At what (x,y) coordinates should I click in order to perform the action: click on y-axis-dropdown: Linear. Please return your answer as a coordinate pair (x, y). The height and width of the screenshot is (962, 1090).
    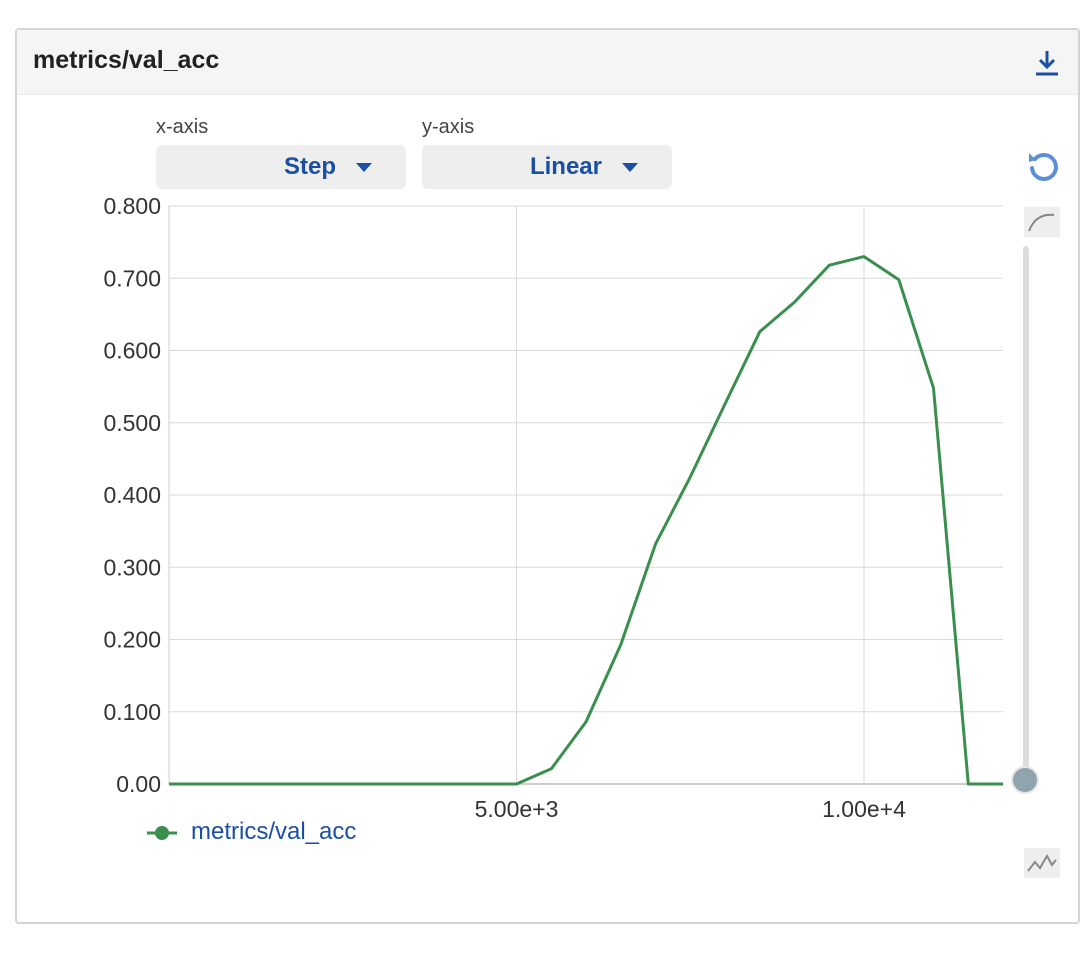
    Looking at the image, I should click on (547, 167).